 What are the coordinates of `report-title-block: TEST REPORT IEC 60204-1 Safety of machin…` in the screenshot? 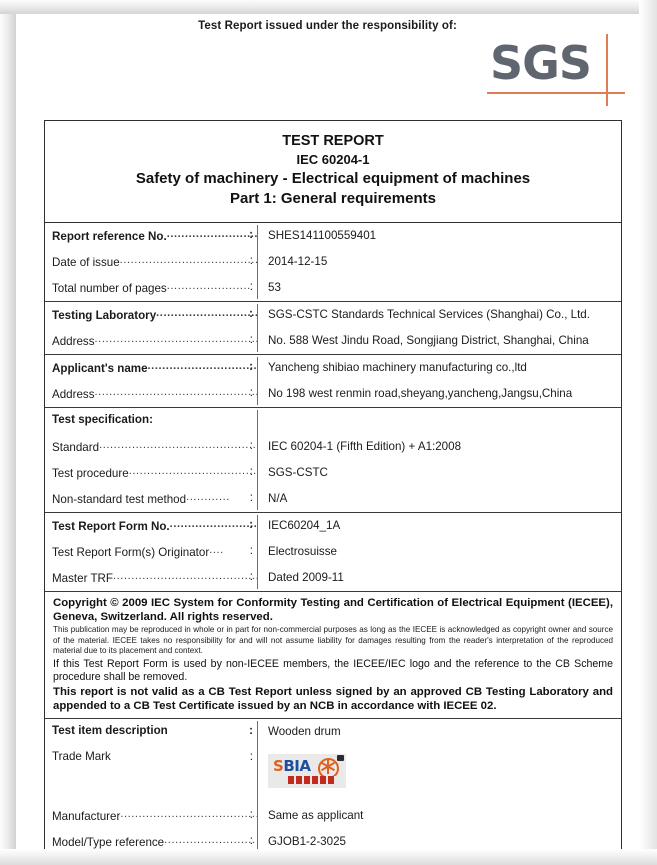 It's located at (333, 172).